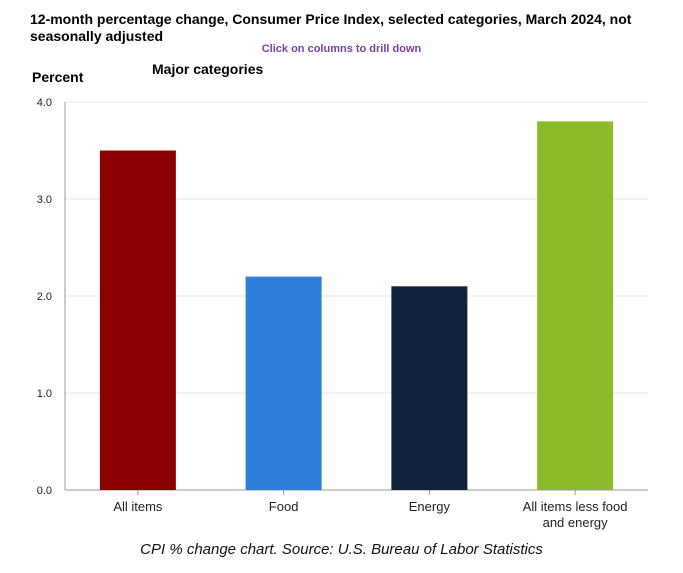 The height and width of the screenshot is (573, 683). I want to click on chart-subtitle: Major categories, so click(208, 69).